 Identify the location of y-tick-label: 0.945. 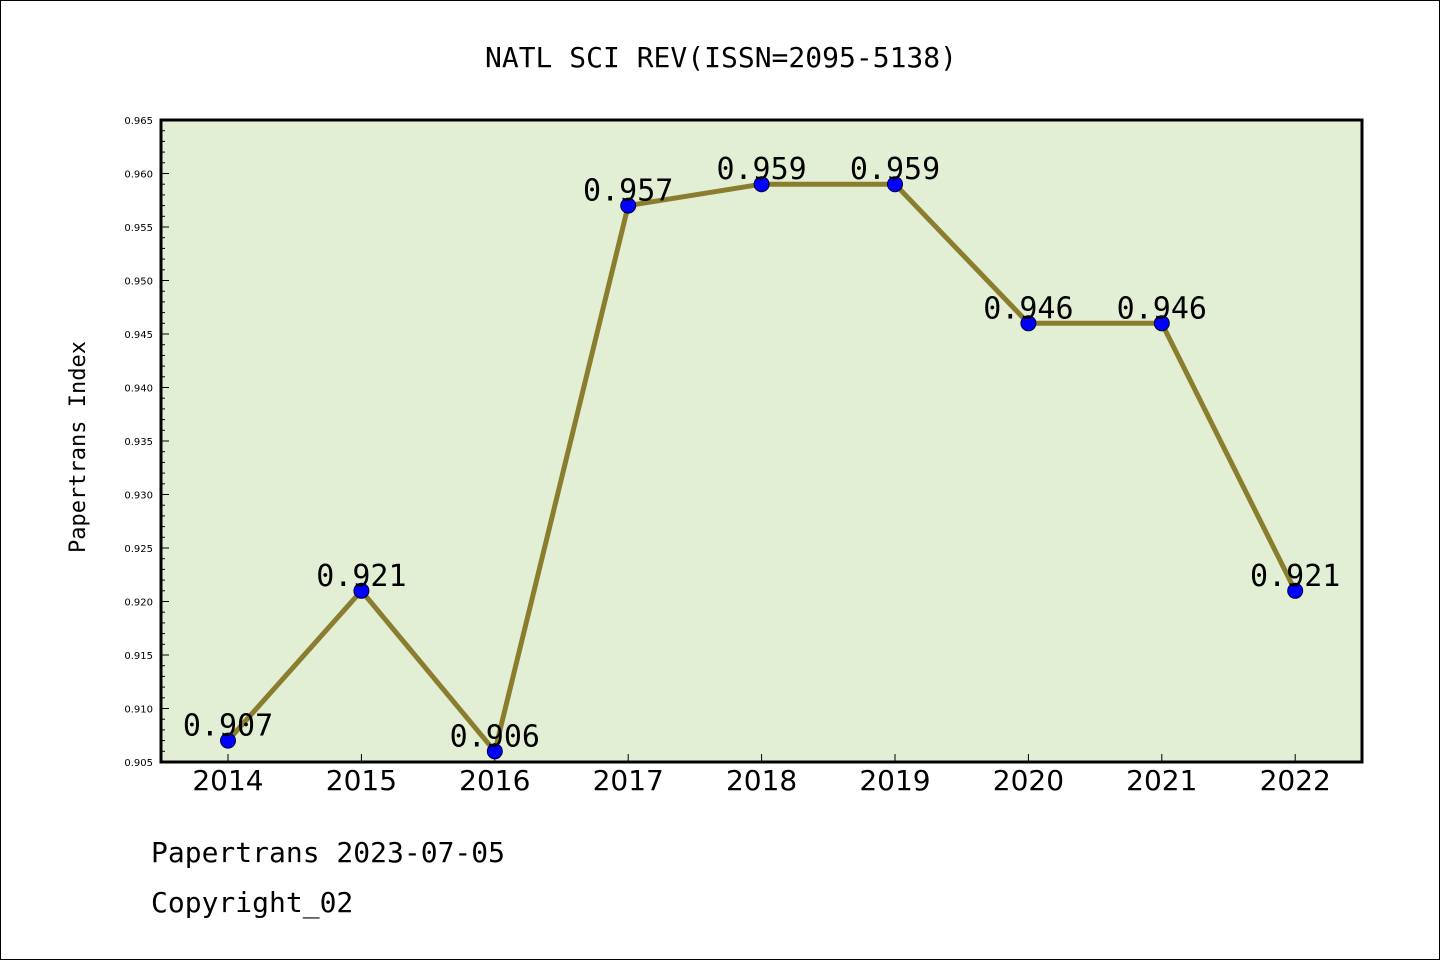
(138, 335).